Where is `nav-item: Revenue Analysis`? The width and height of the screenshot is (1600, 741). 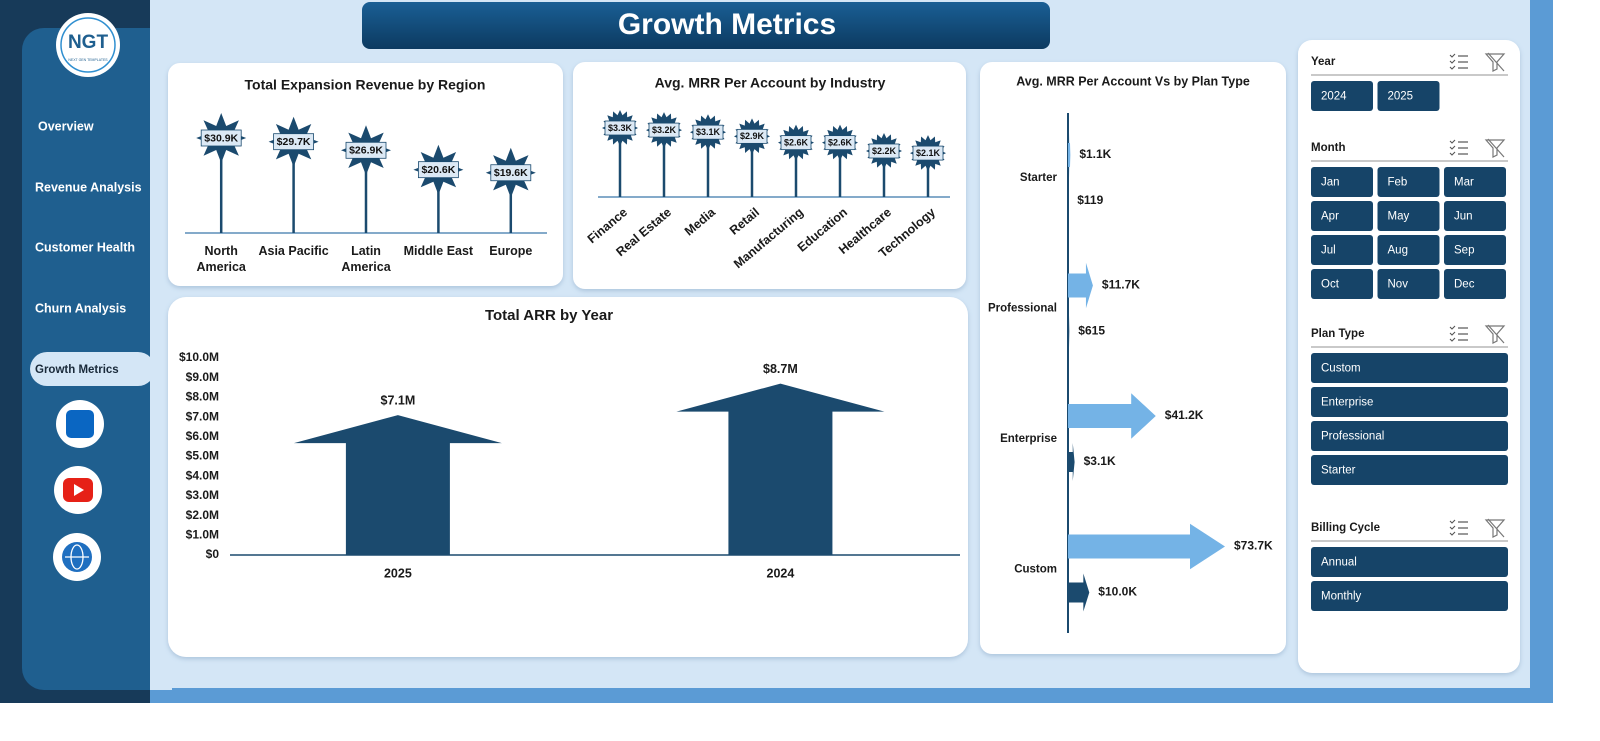
nav-item: Revenue Analysis is located at coordinates (88, 187).